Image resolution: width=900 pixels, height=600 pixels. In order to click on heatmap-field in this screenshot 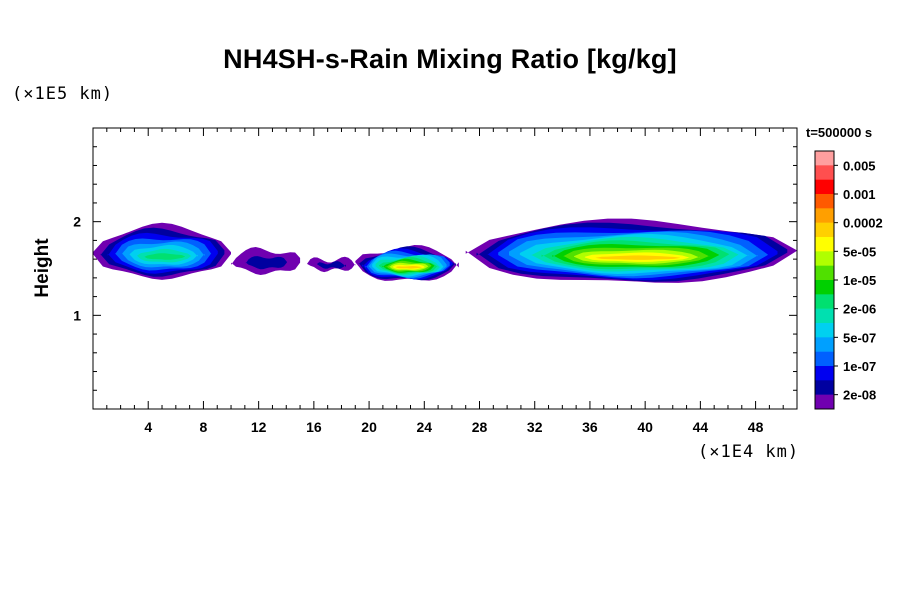, I will do `click(445, 250)`.